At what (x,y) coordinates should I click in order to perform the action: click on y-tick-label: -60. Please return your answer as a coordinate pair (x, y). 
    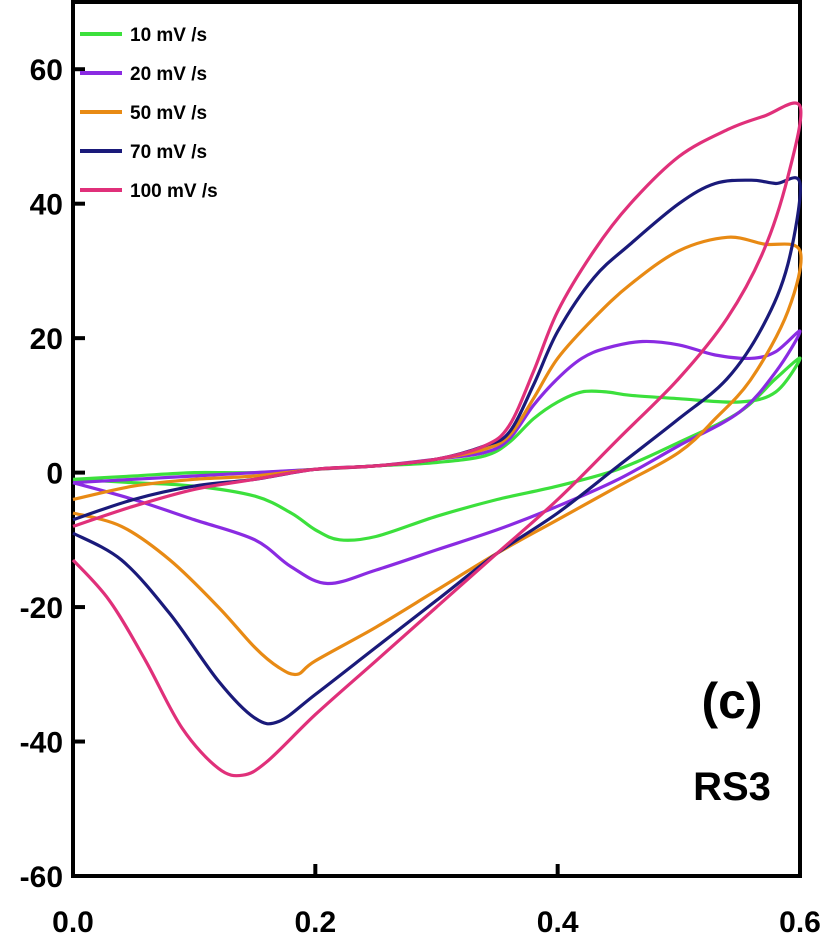
    Looking at the image, I should click on (41, 877).